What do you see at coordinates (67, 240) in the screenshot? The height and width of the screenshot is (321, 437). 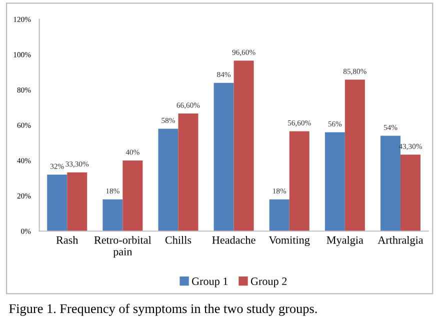 I see `x-tick-label: Rash` at bounding box center [67, 240].